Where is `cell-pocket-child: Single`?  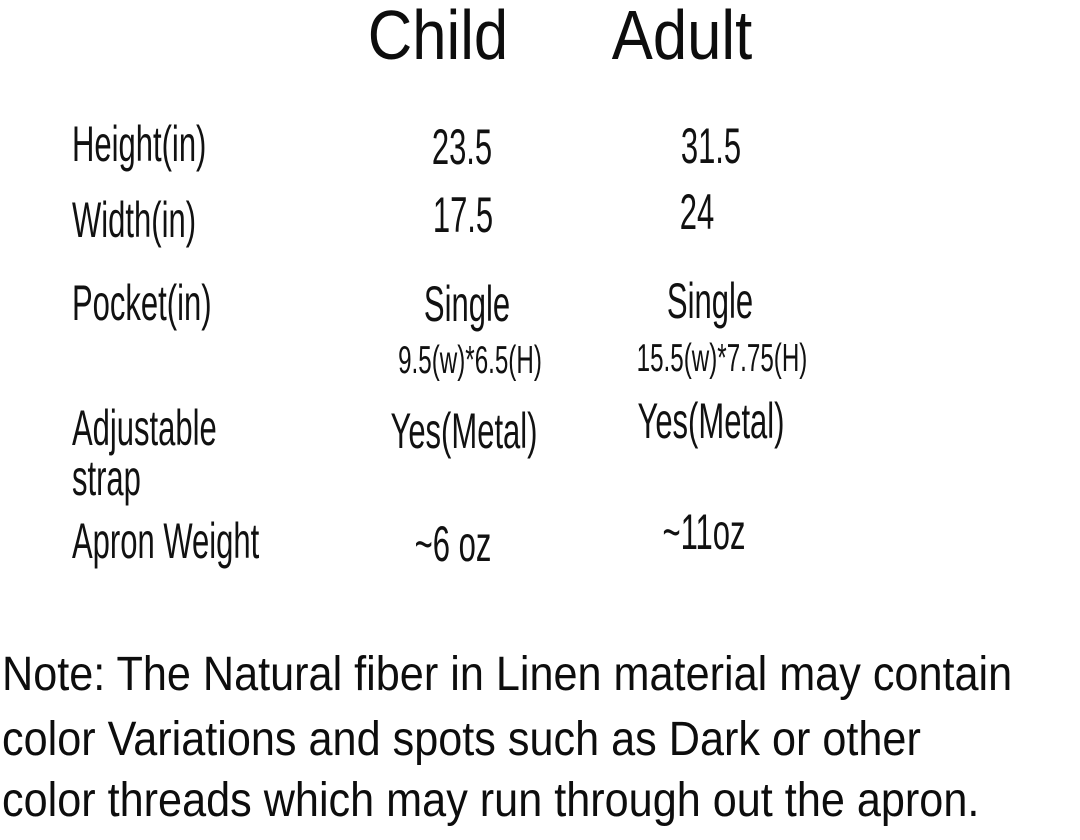 cell-pocket-child: Single is located at coordinates (467, 304).